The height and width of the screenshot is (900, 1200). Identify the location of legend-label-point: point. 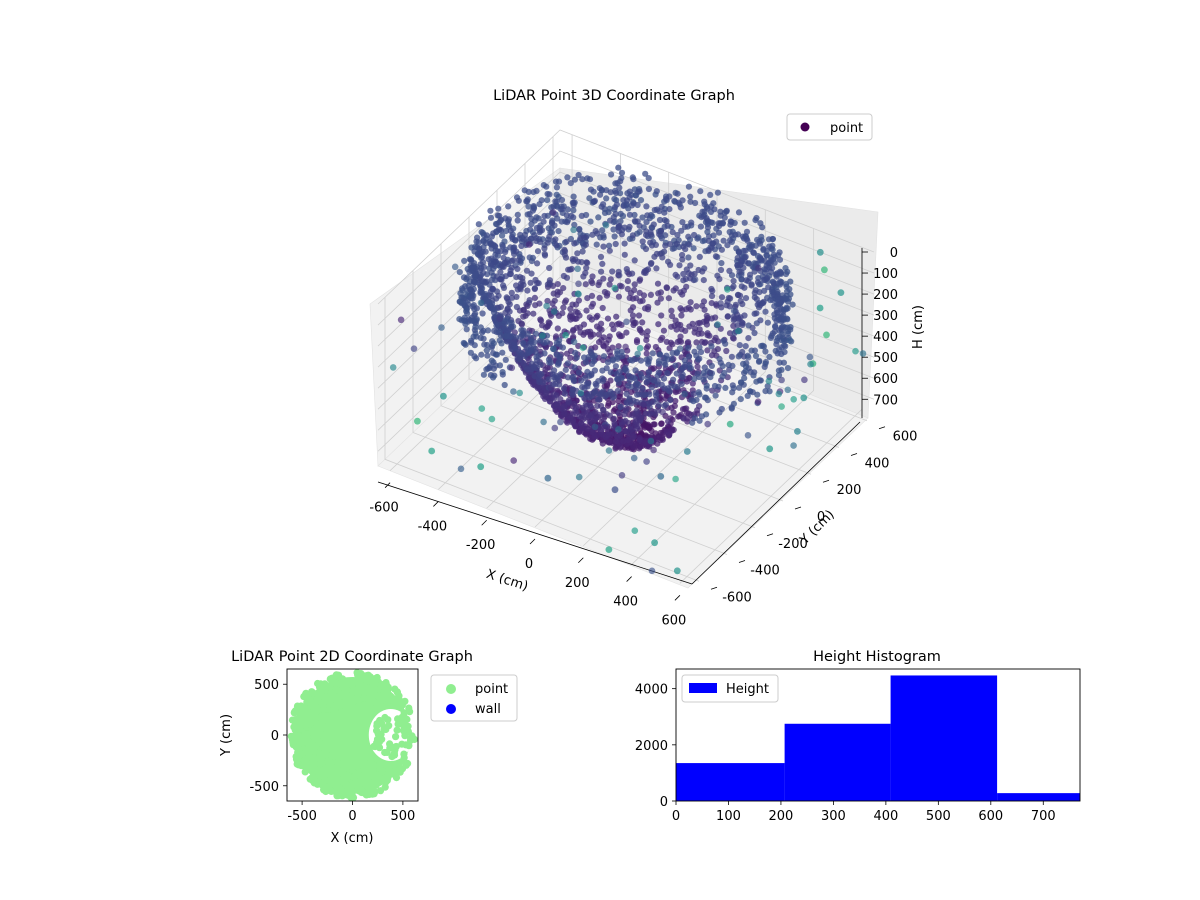
(846, 128).